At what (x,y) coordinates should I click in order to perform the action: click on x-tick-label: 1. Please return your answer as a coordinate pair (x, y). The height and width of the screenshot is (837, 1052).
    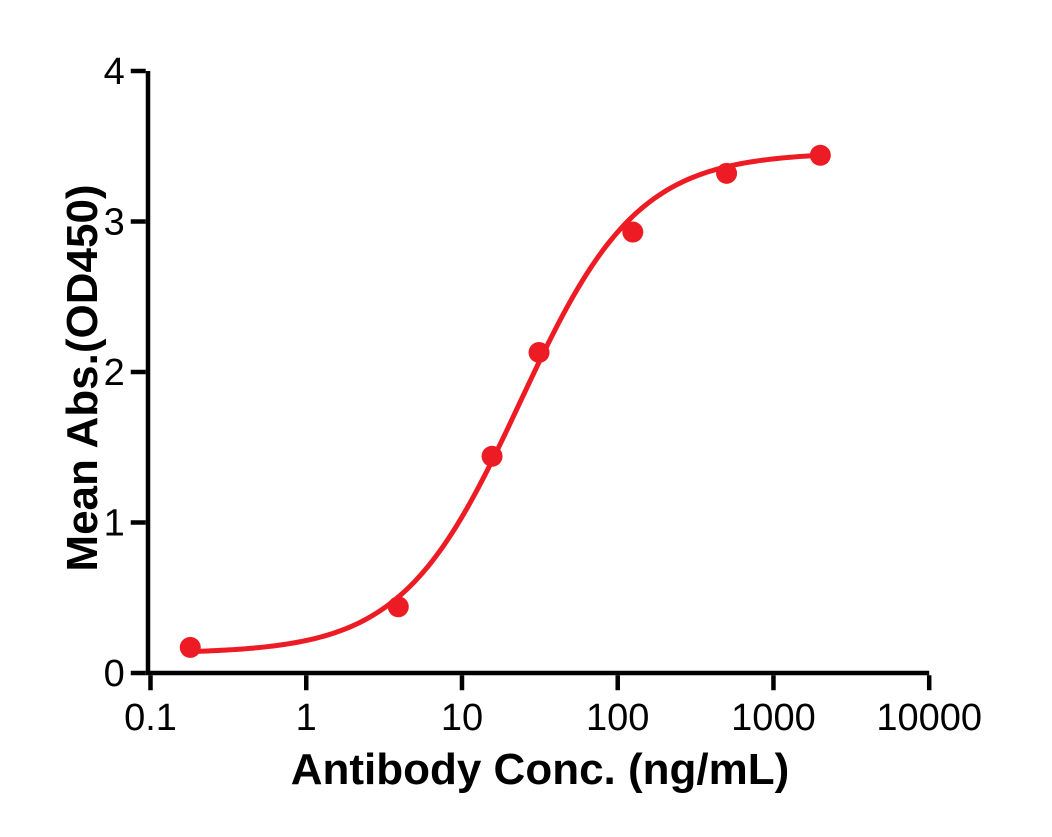
    Looking at the image, I should click on (306, 718).